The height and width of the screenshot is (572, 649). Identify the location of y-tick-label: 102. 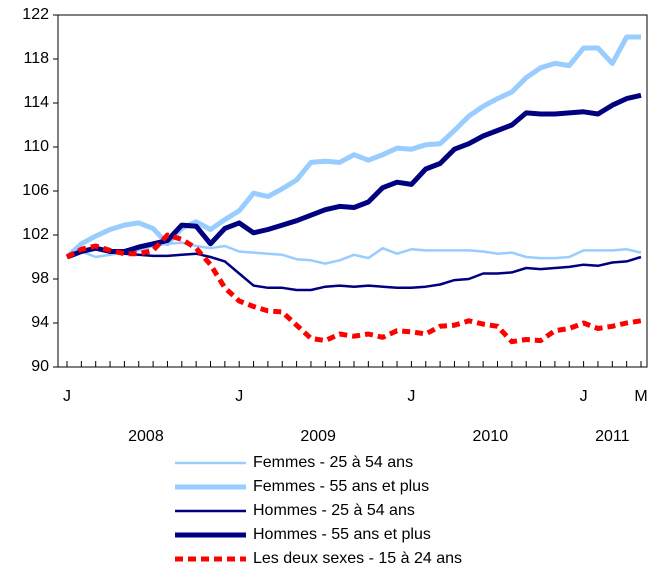
(35, 234).